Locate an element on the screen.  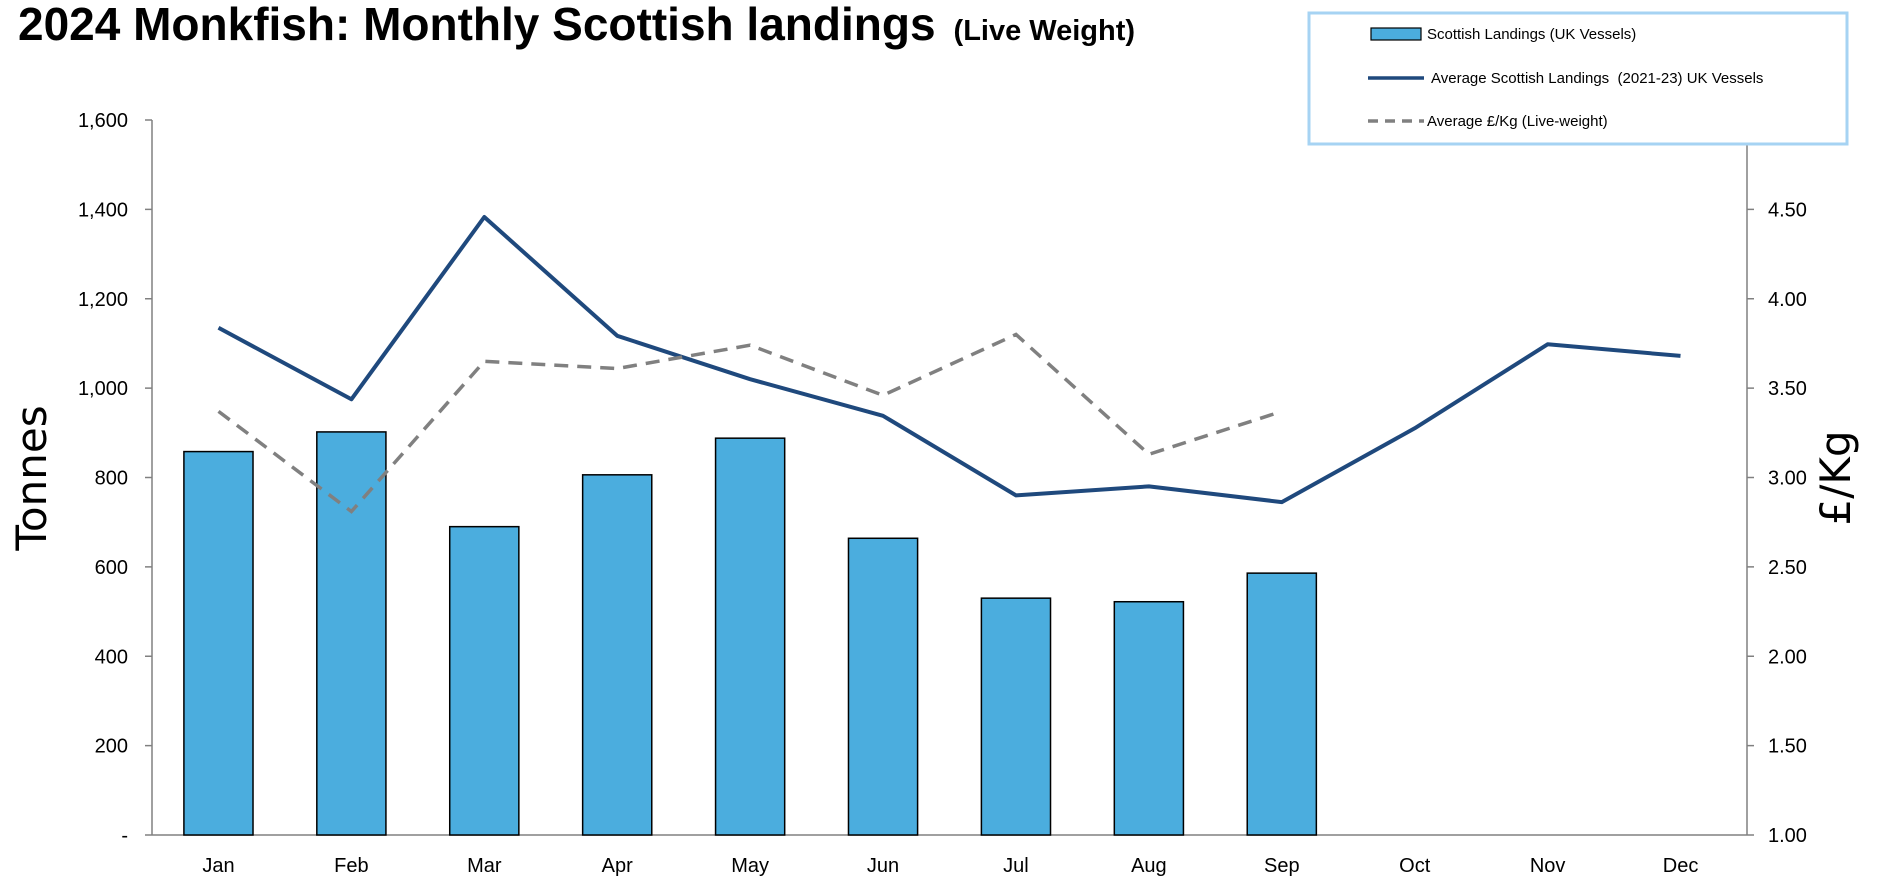
chart-title-sub: (Live Weight) is located at coordinates (1045, 31).